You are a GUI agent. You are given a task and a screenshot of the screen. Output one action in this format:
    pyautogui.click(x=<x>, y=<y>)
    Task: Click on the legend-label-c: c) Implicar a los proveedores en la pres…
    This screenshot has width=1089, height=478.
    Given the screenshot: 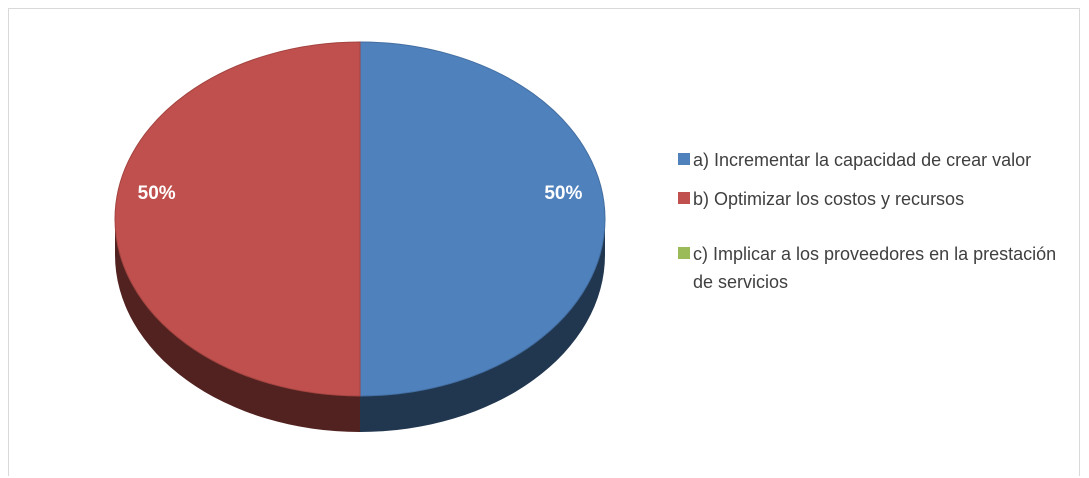 What is the action you would take?
    pyautogui.click(x=875, y=268)
    